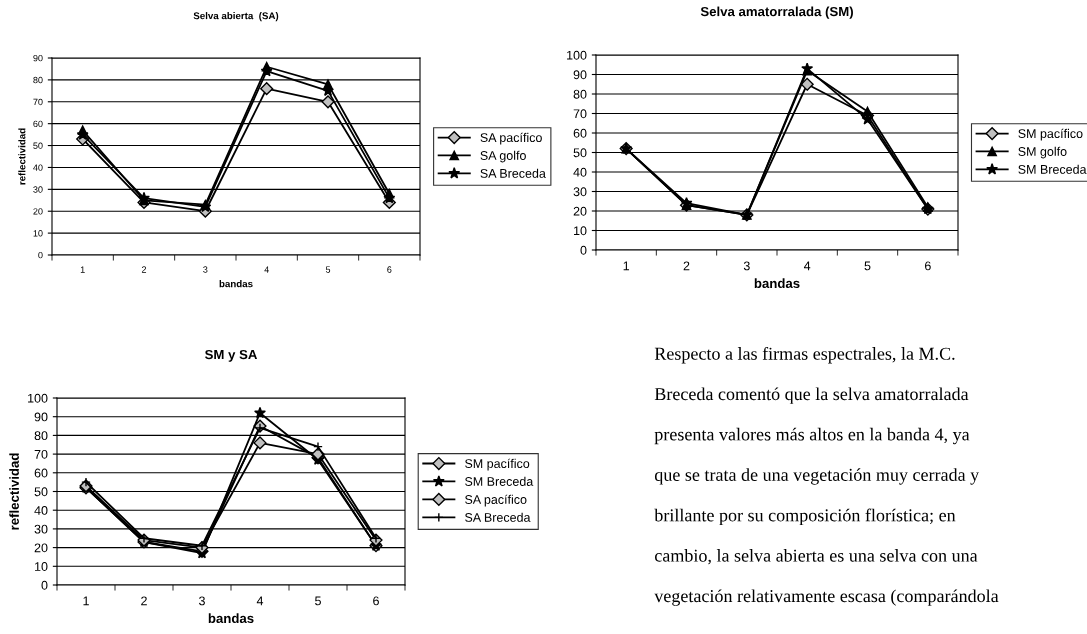  Describe the element at coordinates (236, 17) in the screenshot. I see `chart-title: Selva abierta (SA)` at that location.